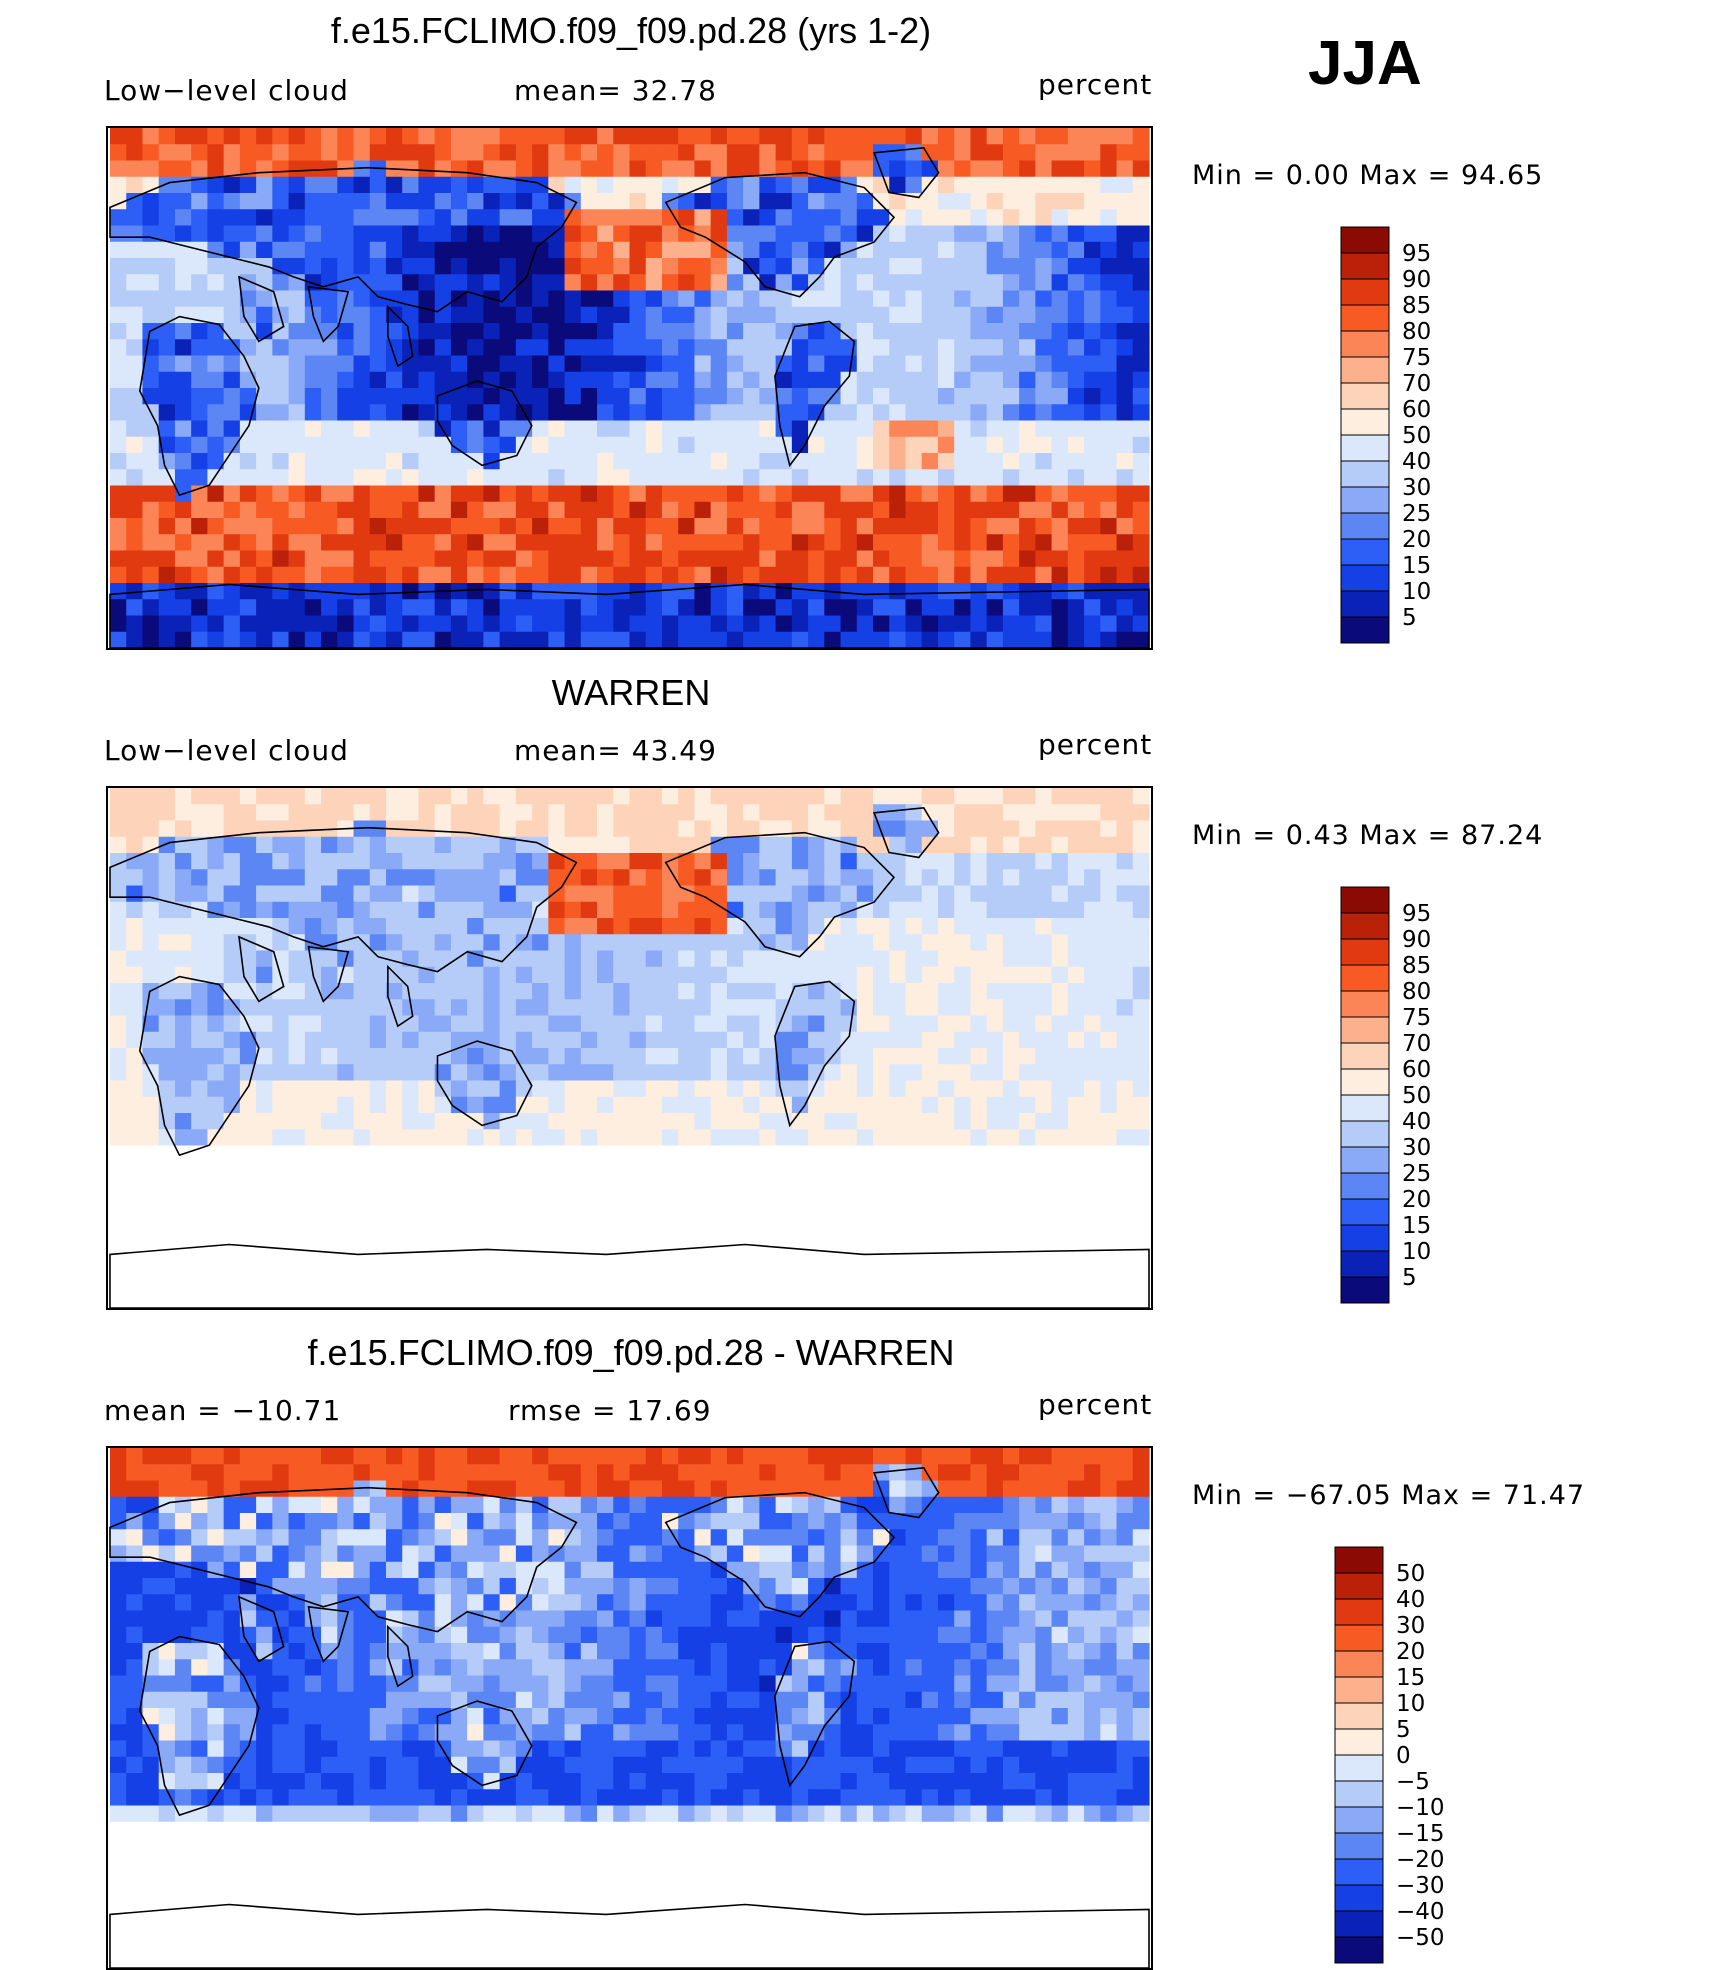 The image size is (1710, 1970). Describe the element at coordinates (815, 1054) in the screenshot. I see `panel-2-coastline` at that location.